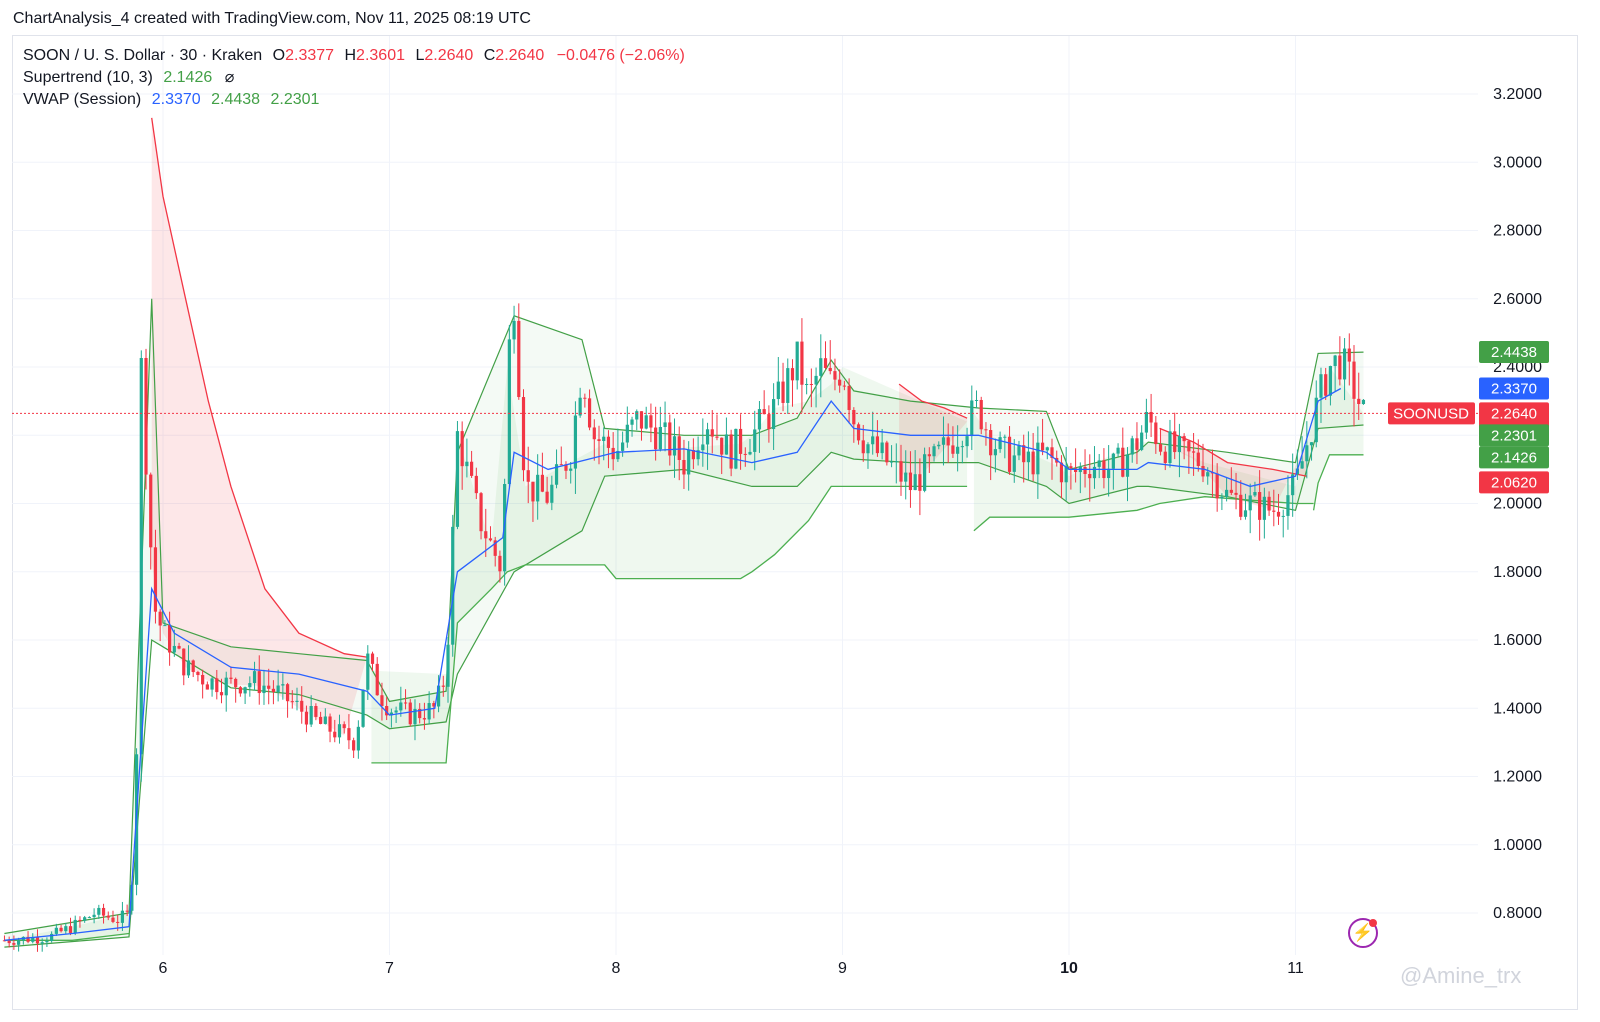 The height and width of the screenshot is (1022, 1600). Describe the element at coordinates (1373, 923) in the screenshot. I see `notification-dot` at that location.